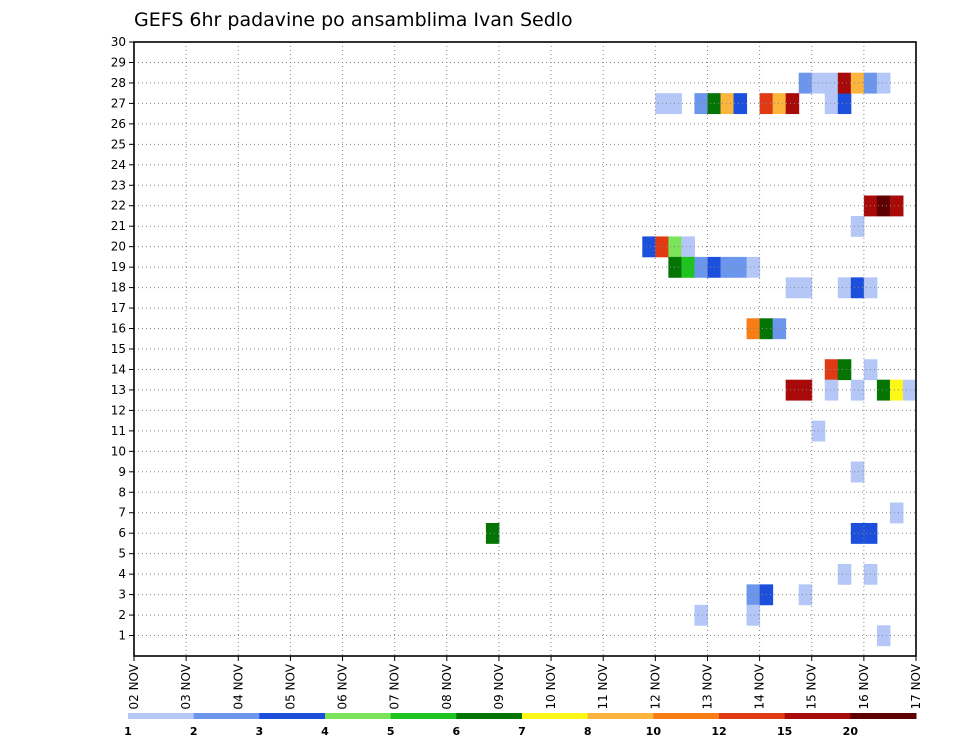 This screenshot has width=960, height=742. What do you see at coordinates (118, 206) in the screenshot?
I see `y-tick-label: 22` at bounding box center [118, 206].